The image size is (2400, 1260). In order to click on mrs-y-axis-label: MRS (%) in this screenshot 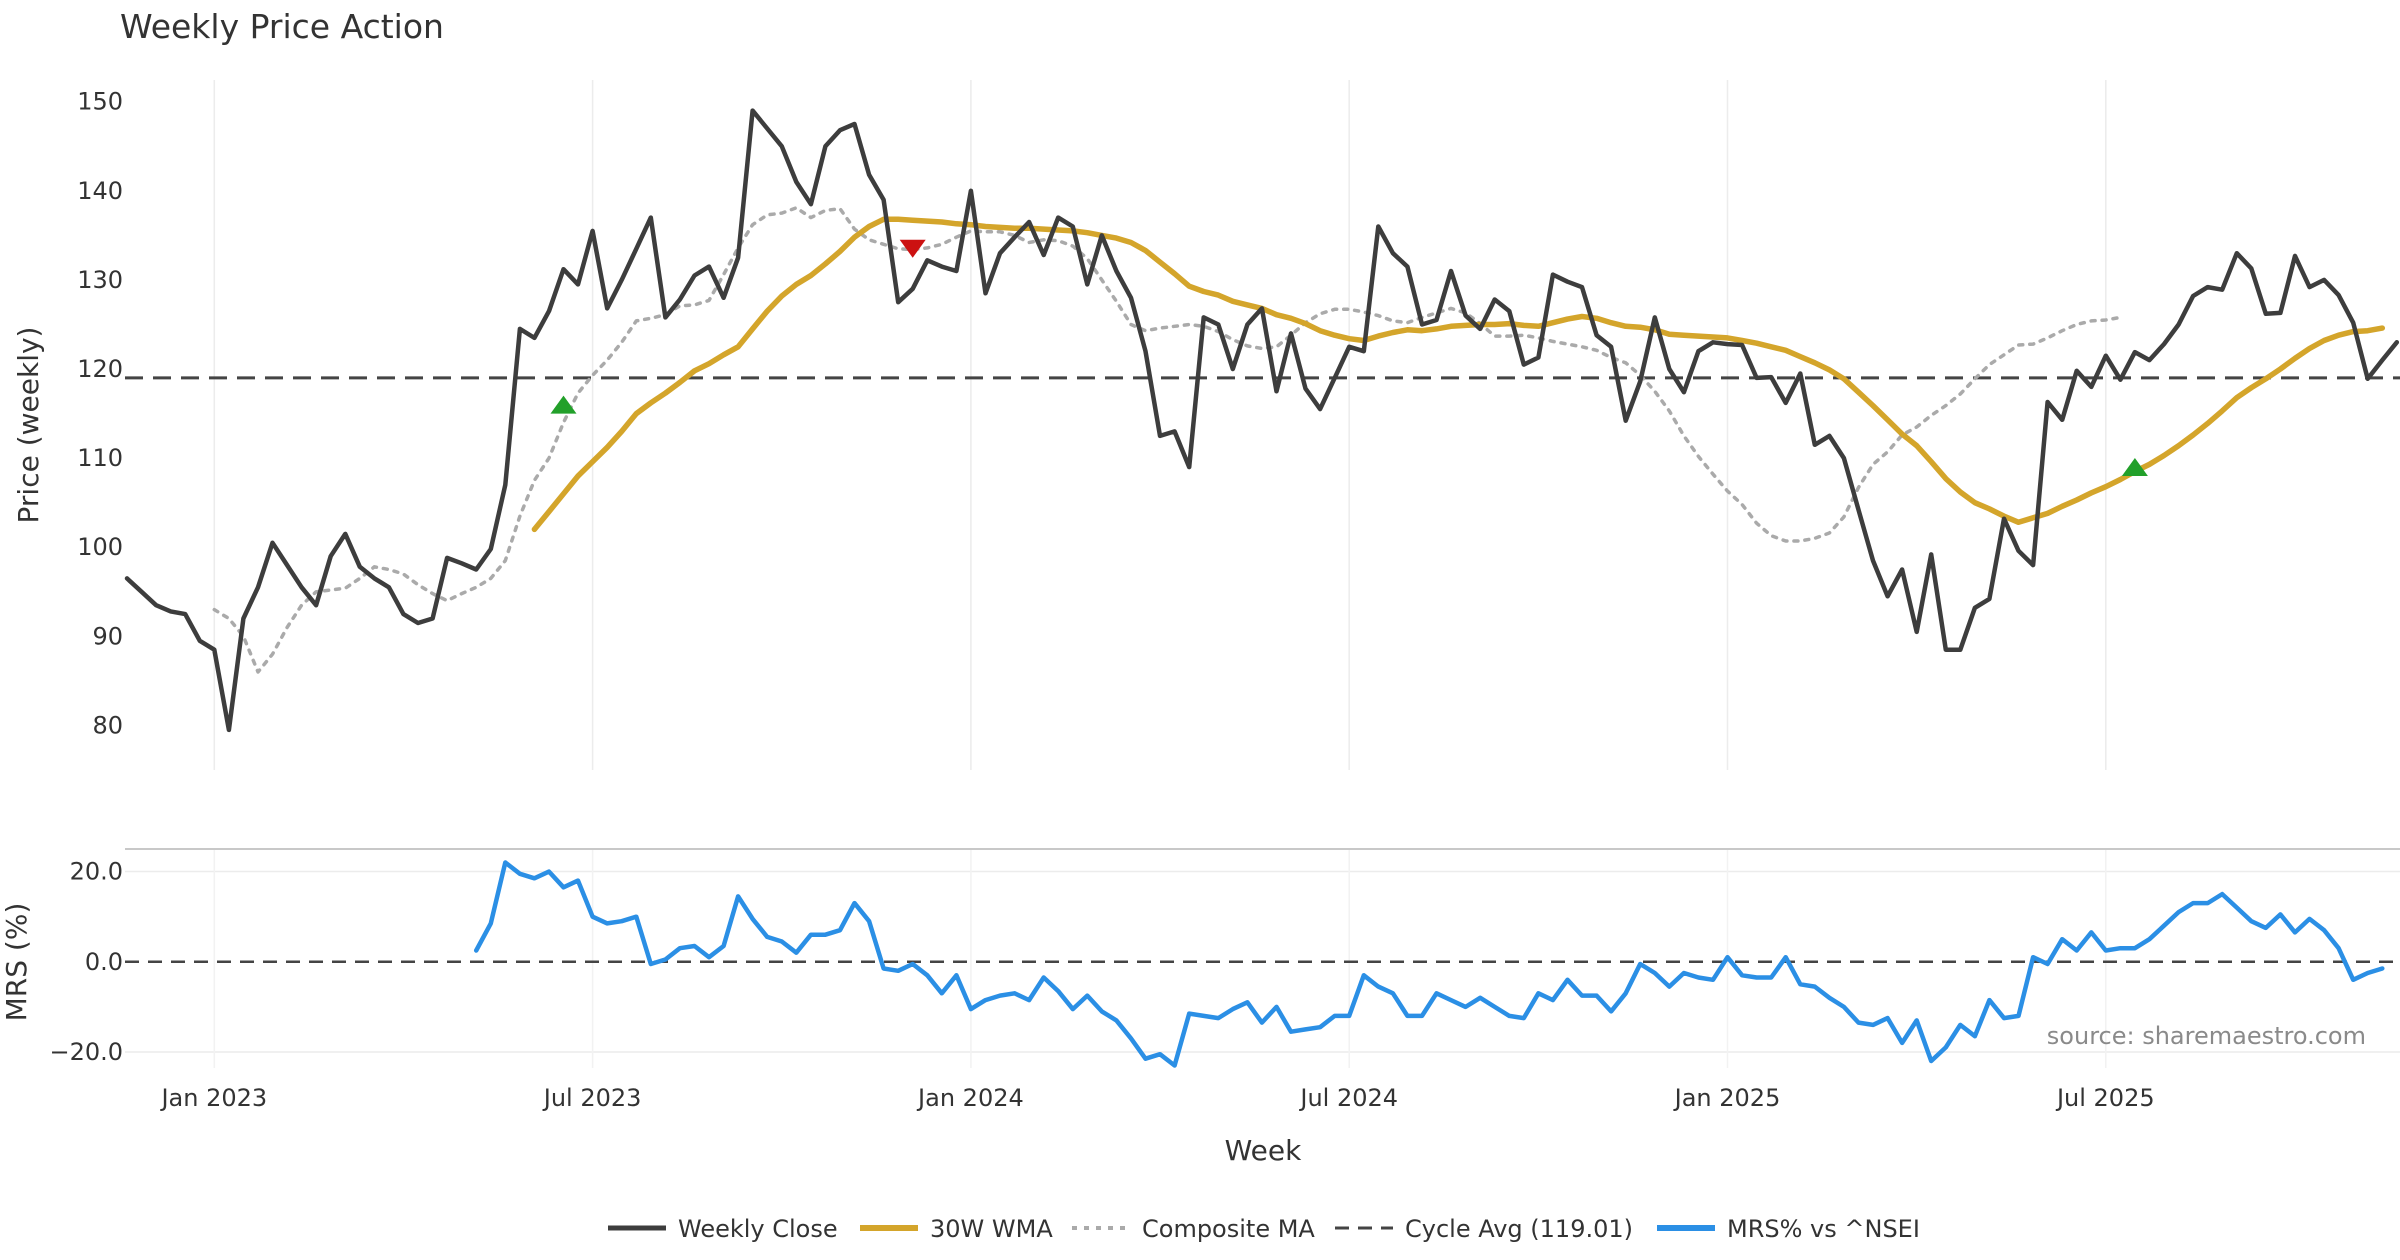, I will do `click(16, 962)`.